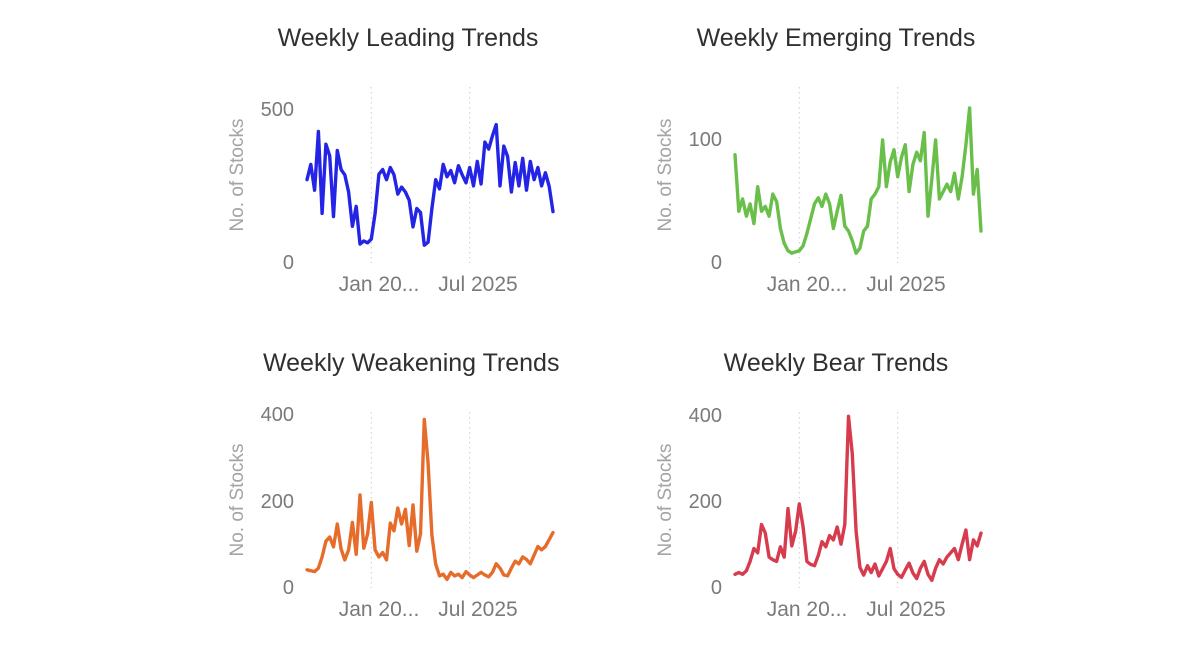 The width and height of the screenshot is (1200, 659). Describe the element at coordinates (836, 363) in the screenshot. I see `chart-title: Weekly Bear Trends` at that location.